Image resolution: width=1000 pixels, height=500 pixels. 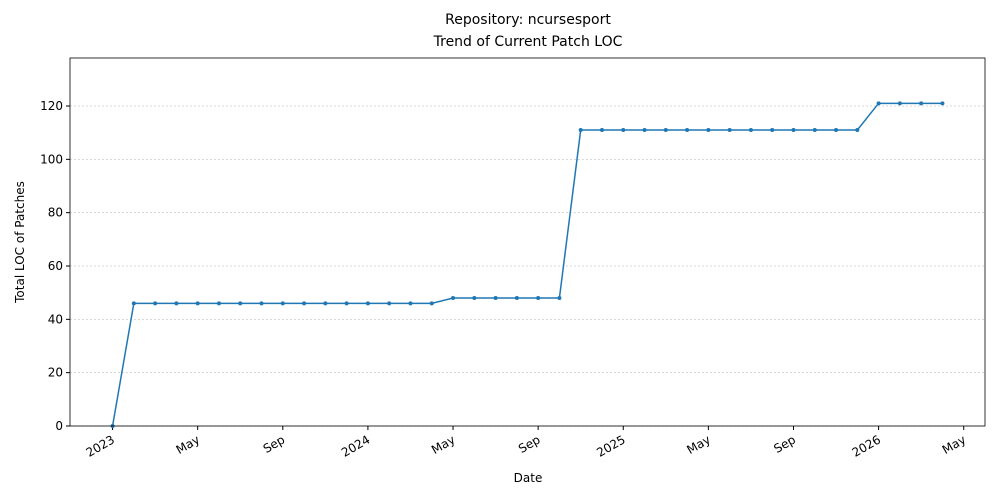 What do you see at coordinates (100, 445) in the screenshot?
I see `x-tick-label: 2023` at bounding box center [100, 445].